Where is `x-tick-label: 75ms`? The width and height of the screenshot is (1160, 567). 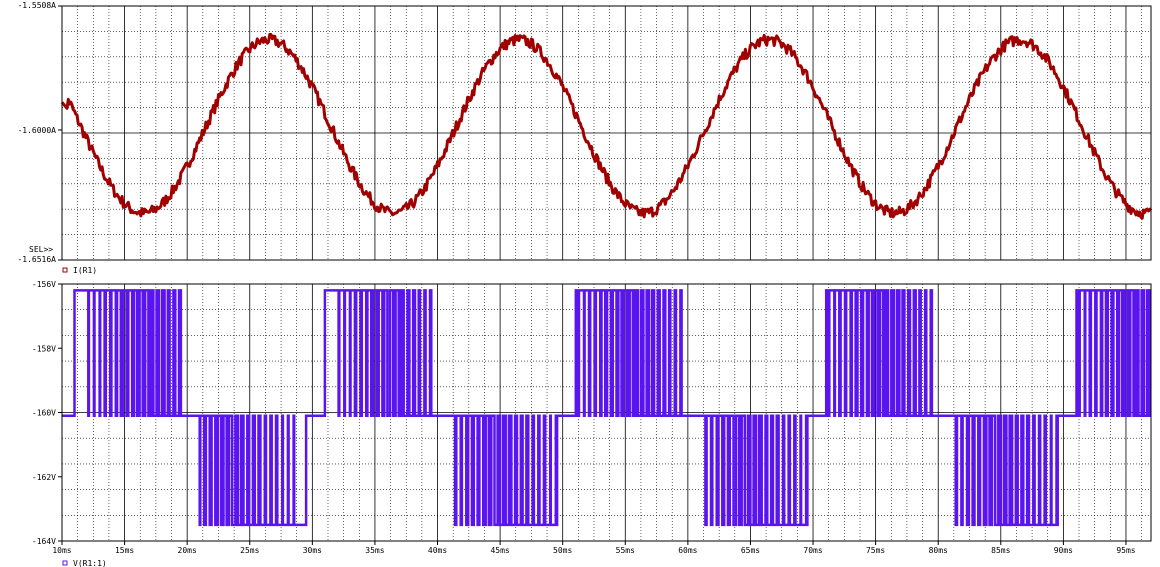 x-tick-label: 75ms is located at coordinates (875, 550).